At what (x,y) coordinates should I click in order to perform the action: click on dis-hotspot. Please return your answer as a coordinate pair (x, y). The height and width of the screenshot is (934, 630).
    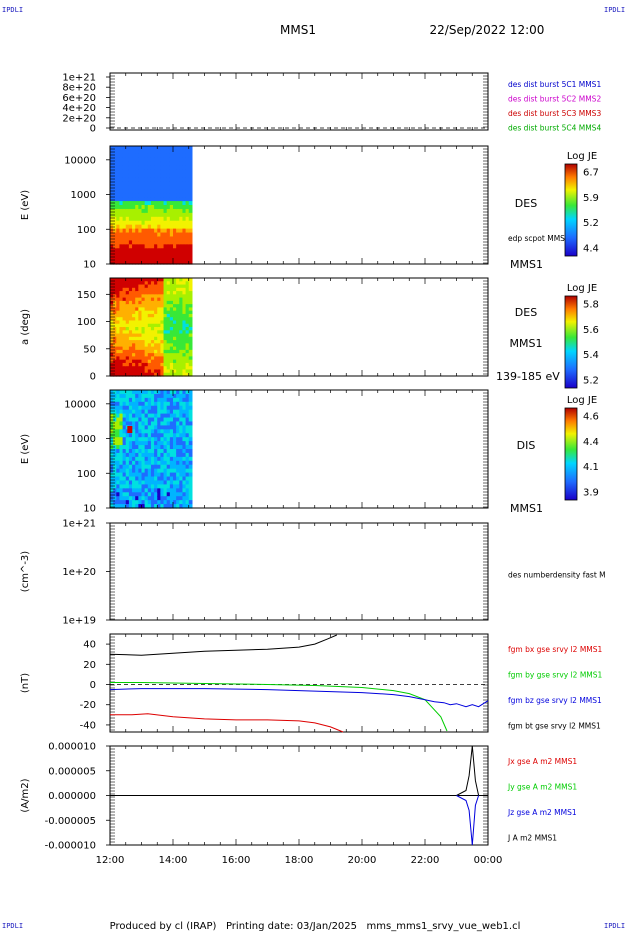
    Looking at the image, I should click on (130, 429).